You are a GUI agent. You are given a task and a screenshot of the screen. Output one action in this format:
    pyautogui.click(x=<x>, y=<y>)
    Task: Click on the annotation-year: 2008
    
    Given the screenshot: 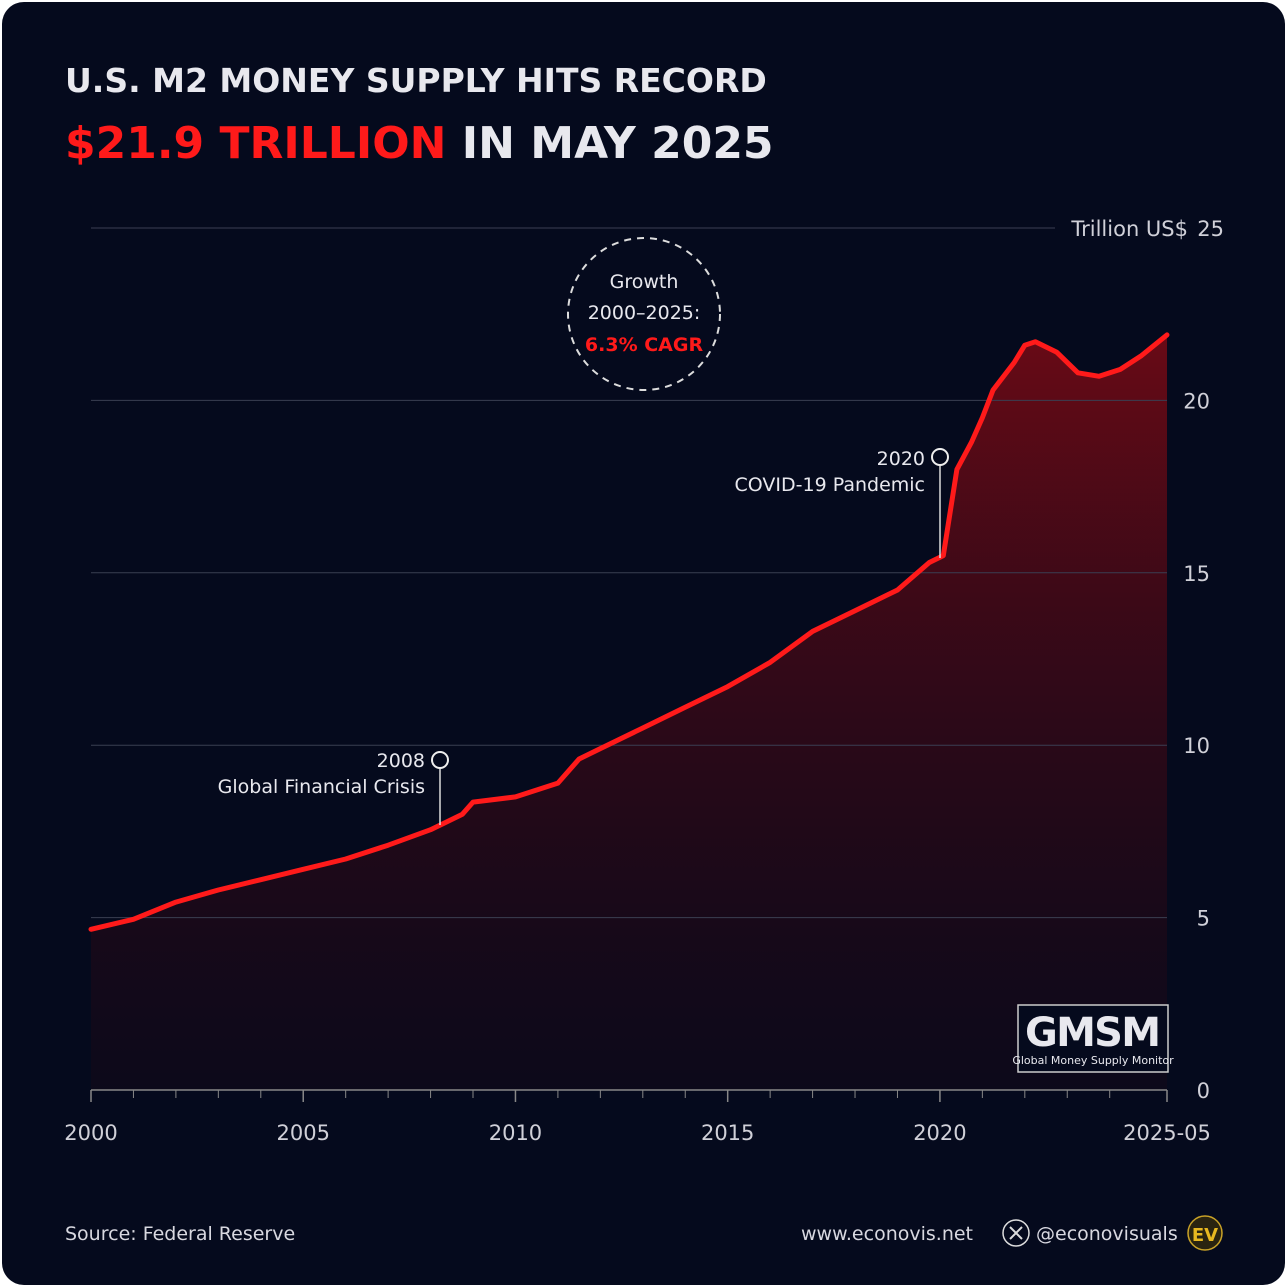 What is the action you would take?
    pyautogui.click(x=401, y=761)
    